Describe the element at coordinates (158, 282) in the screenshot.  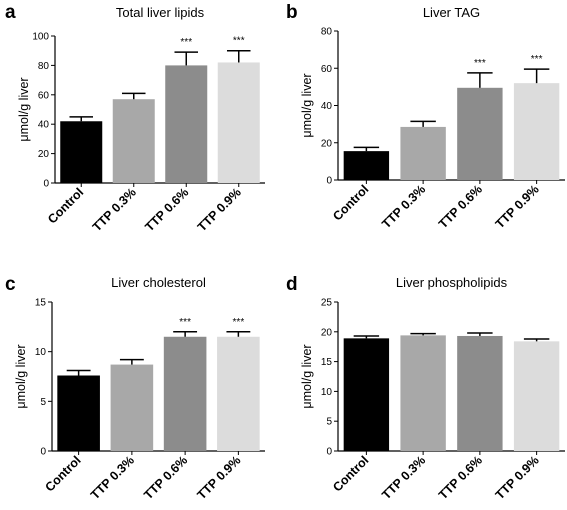
I see `chart-title: Liver cholesterol` at that location.